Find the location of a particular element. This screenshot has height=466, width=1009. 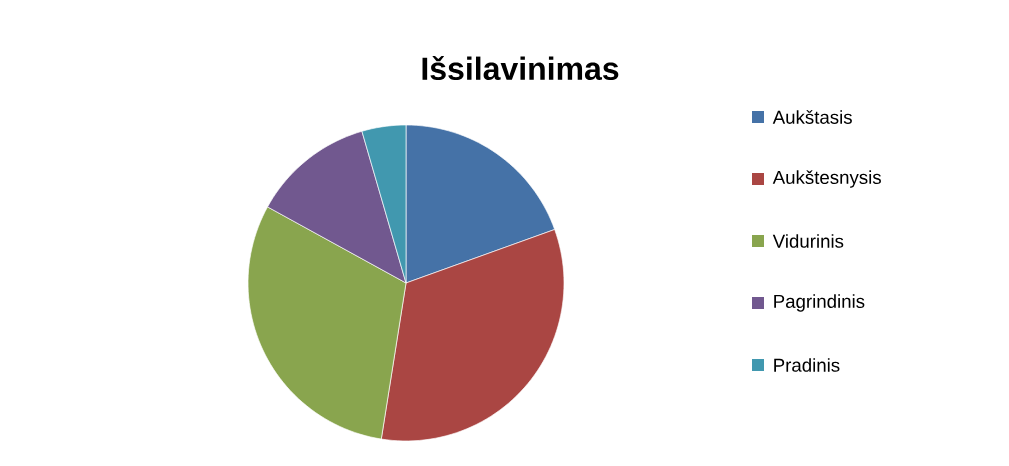

legend-label: Pradinis is located at coordinates (807, 365).